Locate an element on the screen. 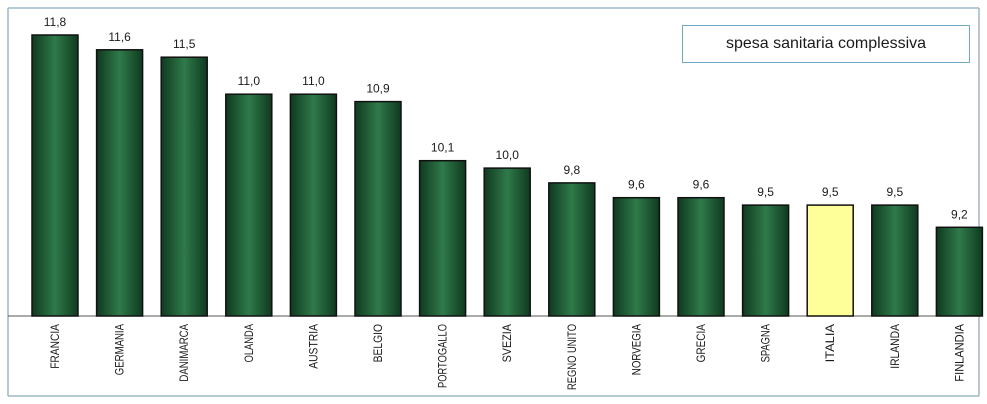  legend-box: spesa sanitaria complessiva is located at coordinates (826, 44).